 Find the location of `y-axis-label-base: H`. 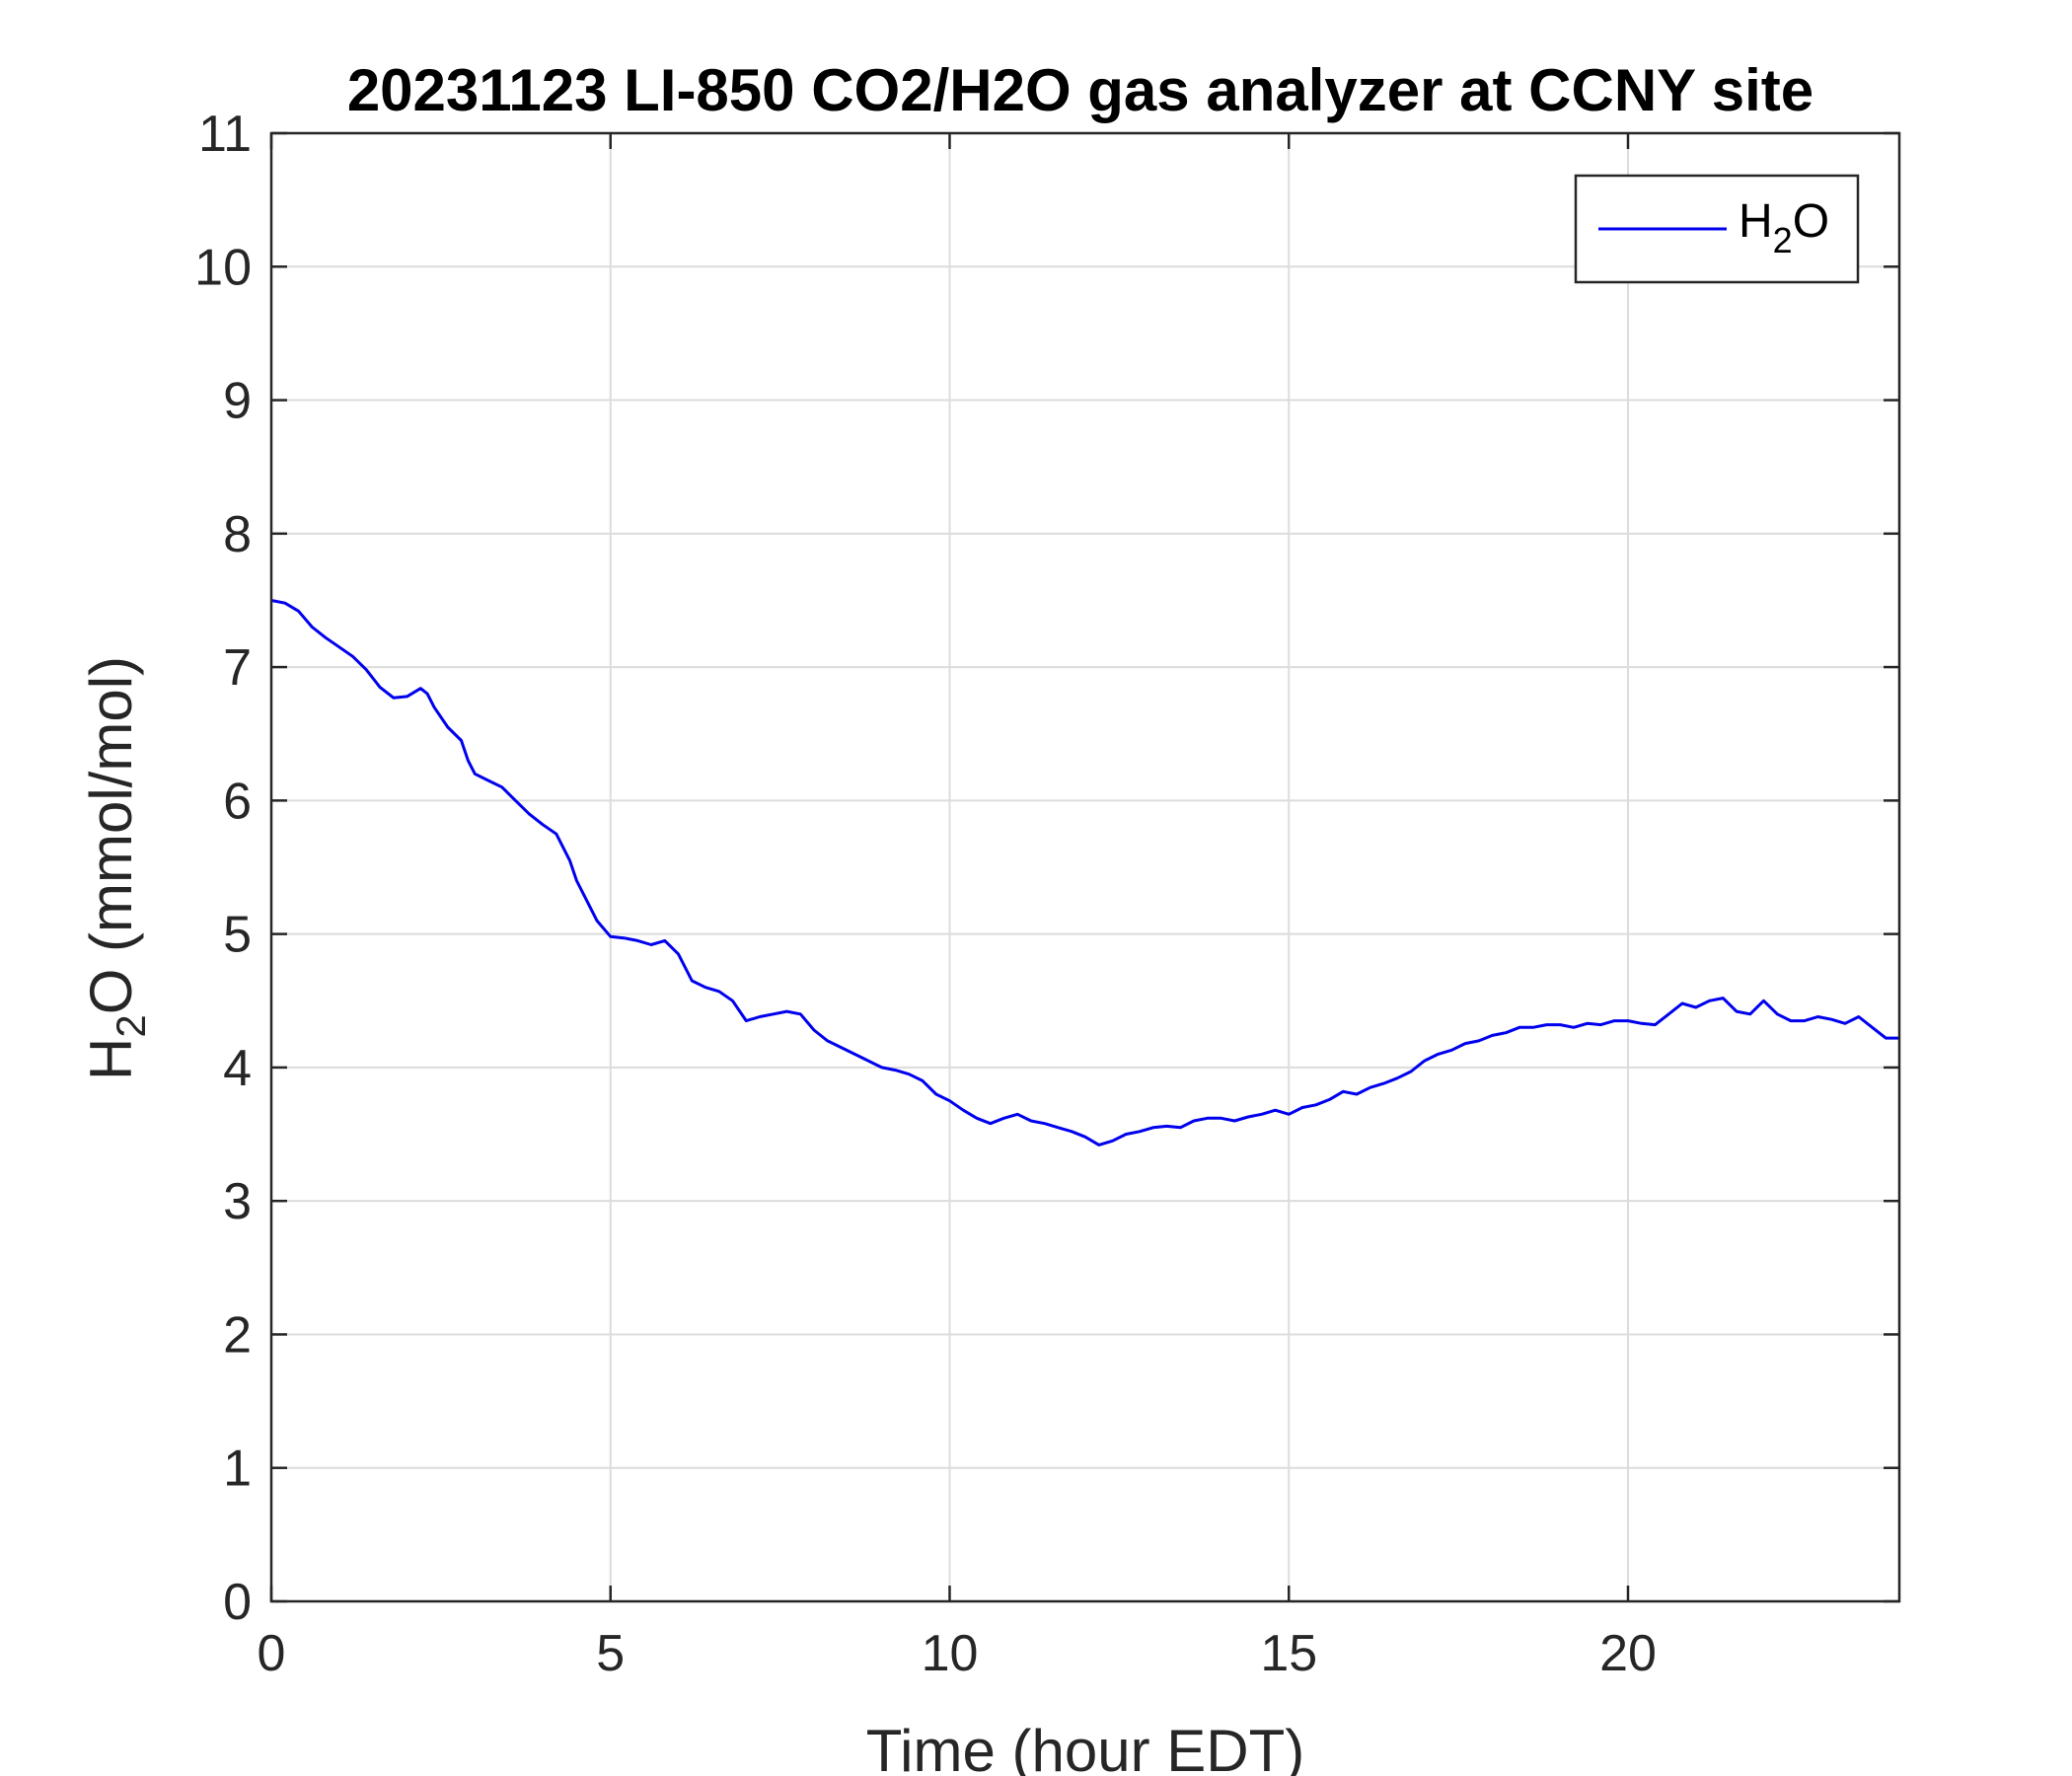

y-axis-label-base: H is located at coordinates (111, 1059).